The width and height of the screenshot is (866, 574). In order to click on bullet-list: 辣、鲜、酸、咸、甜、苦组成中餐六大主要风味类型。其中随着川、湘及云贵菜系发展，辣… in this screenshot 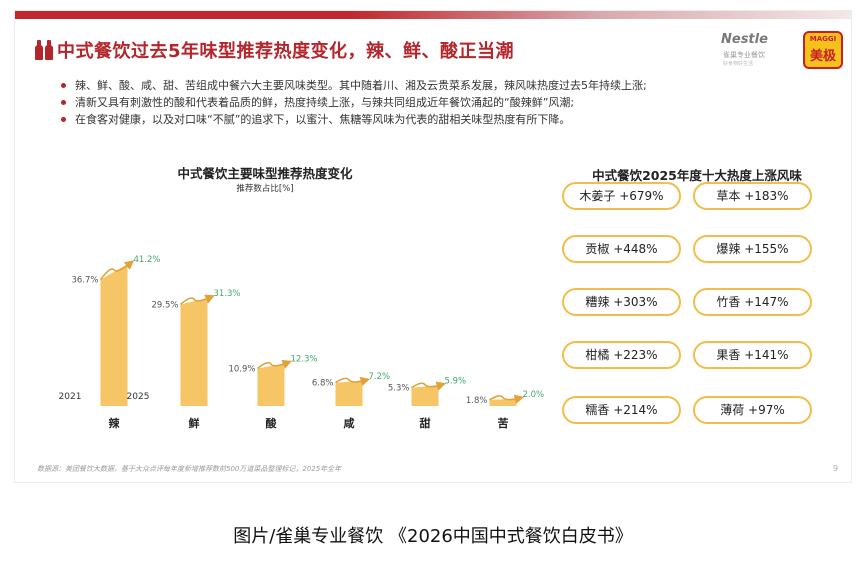, I will do `click(352, 102)`.